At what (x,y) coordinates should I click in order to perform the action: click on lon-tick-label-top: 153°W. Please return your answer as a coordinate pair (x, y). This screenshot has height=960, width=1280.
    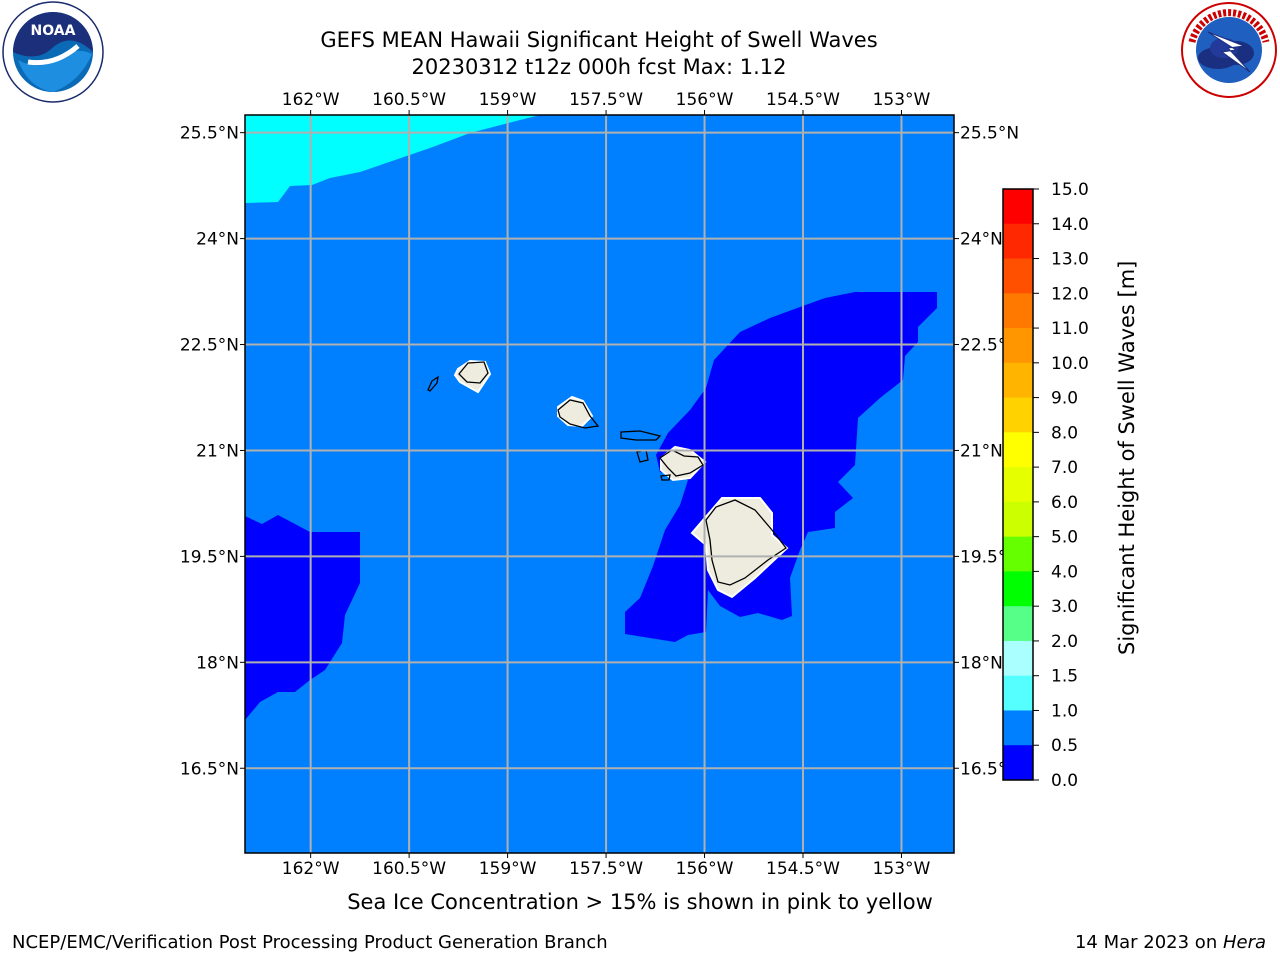
    Looking at the image, I should click on (902, 100).